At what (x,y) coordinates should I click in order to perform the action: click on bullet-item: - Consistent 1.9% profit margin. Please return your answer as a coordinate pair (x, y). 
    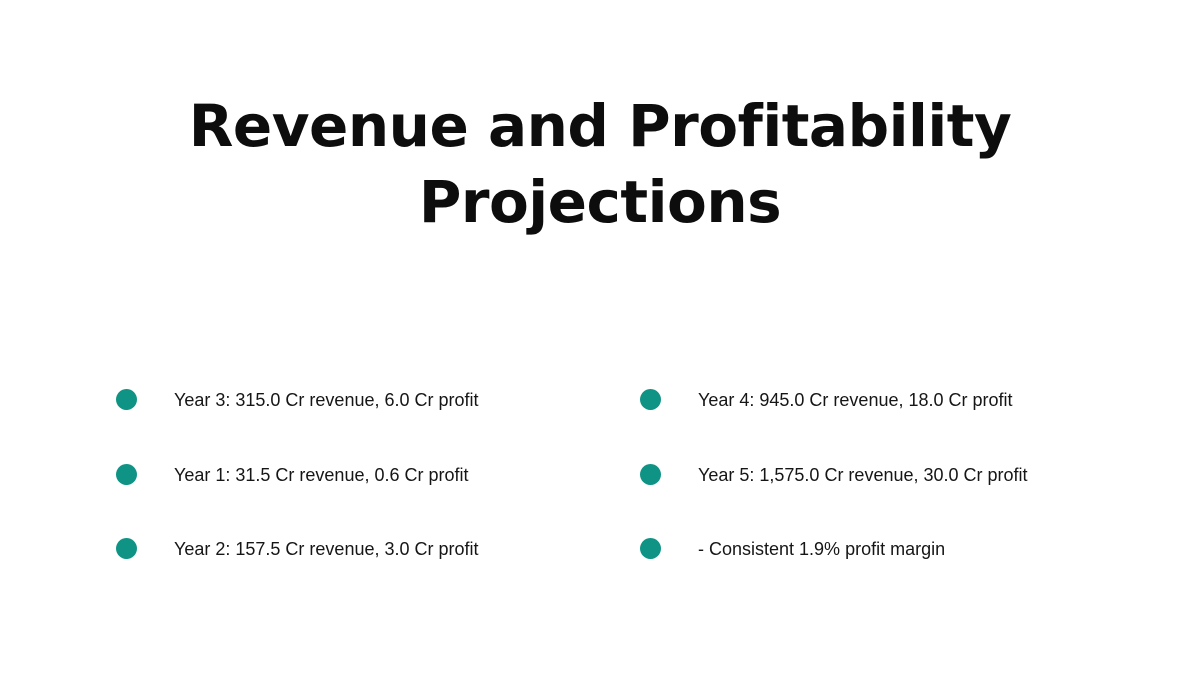
    Looking at the image, I should click on (888, 562).